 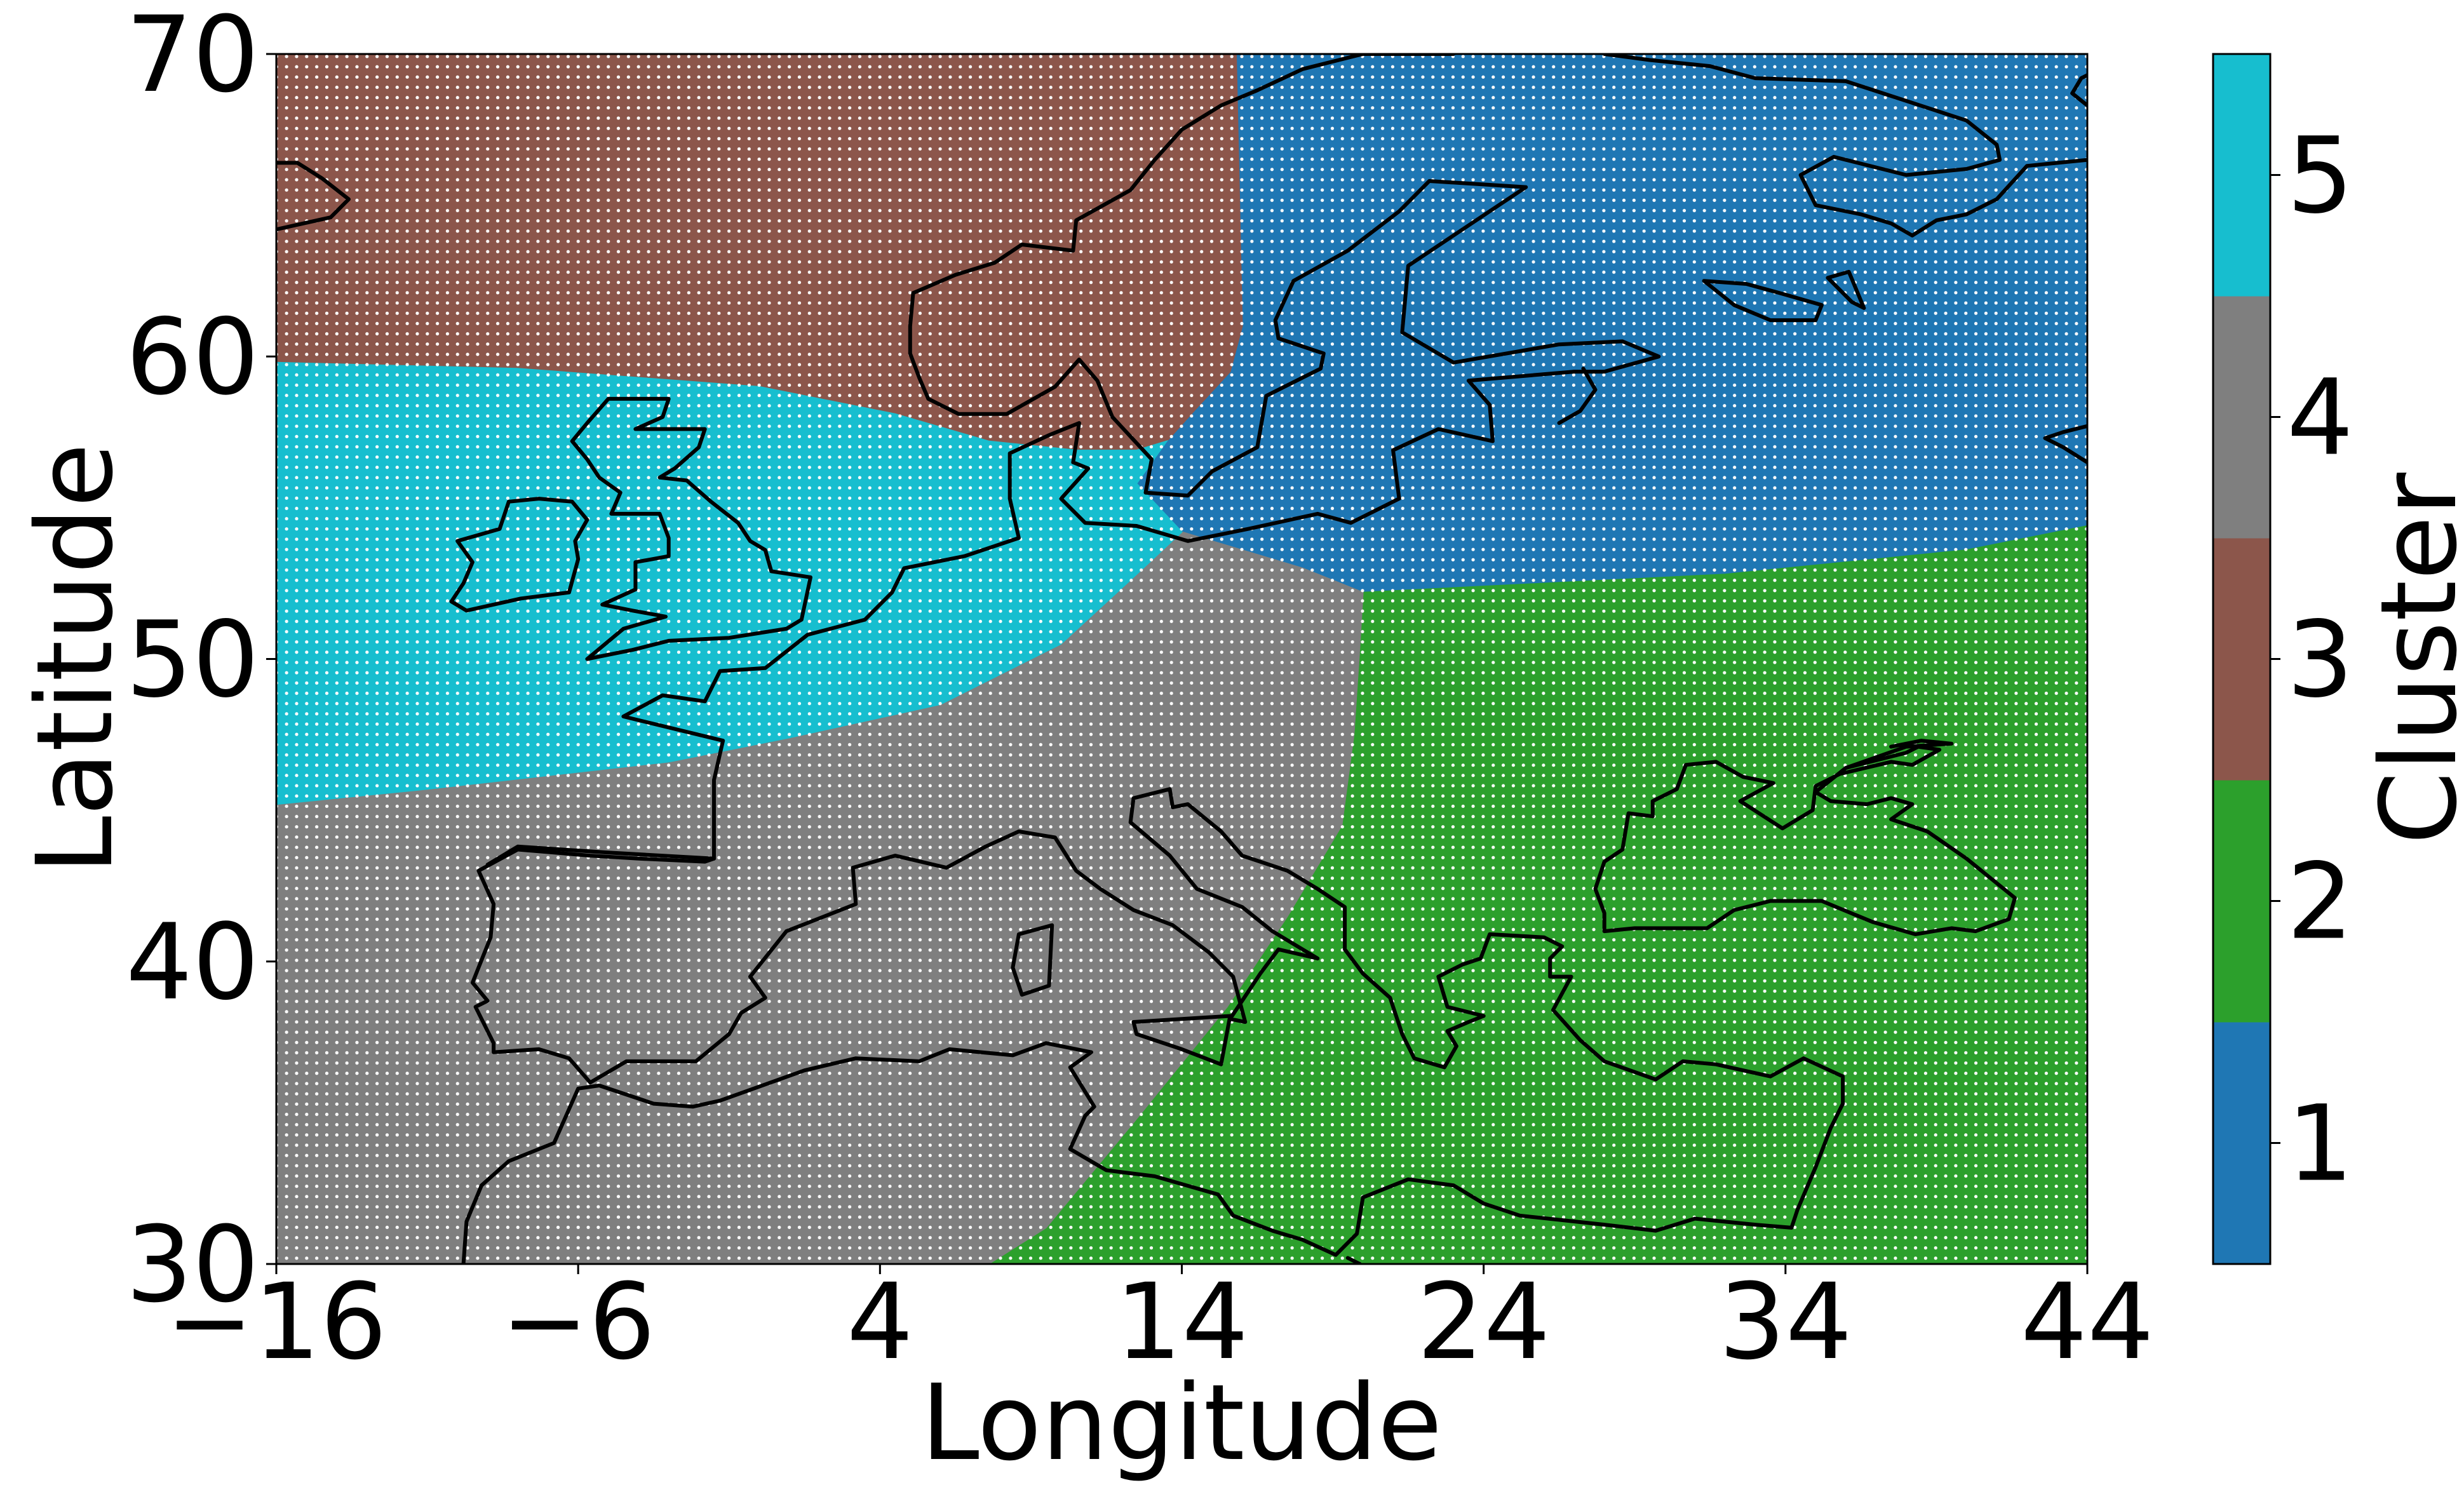 I want to click on y-tick-label: 40, so click(x=192, y=962).